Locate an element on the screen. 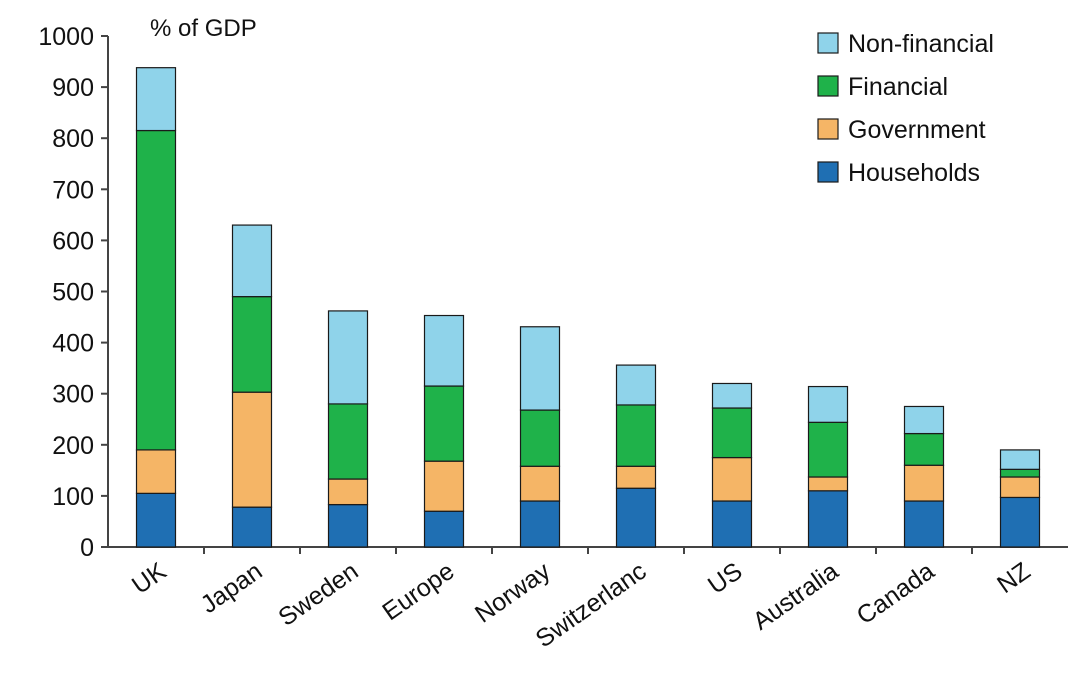 Image resolution: width=1075 pixels, height=674 pixels. x-category-label: Japan is located at coordinates (232, 588).